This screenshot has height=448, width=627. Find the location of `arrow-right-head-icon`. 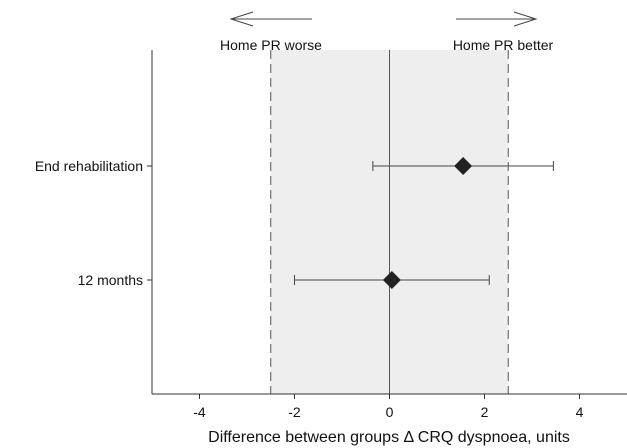

arrow-right-head-icon is located at coordinates (525, 19).